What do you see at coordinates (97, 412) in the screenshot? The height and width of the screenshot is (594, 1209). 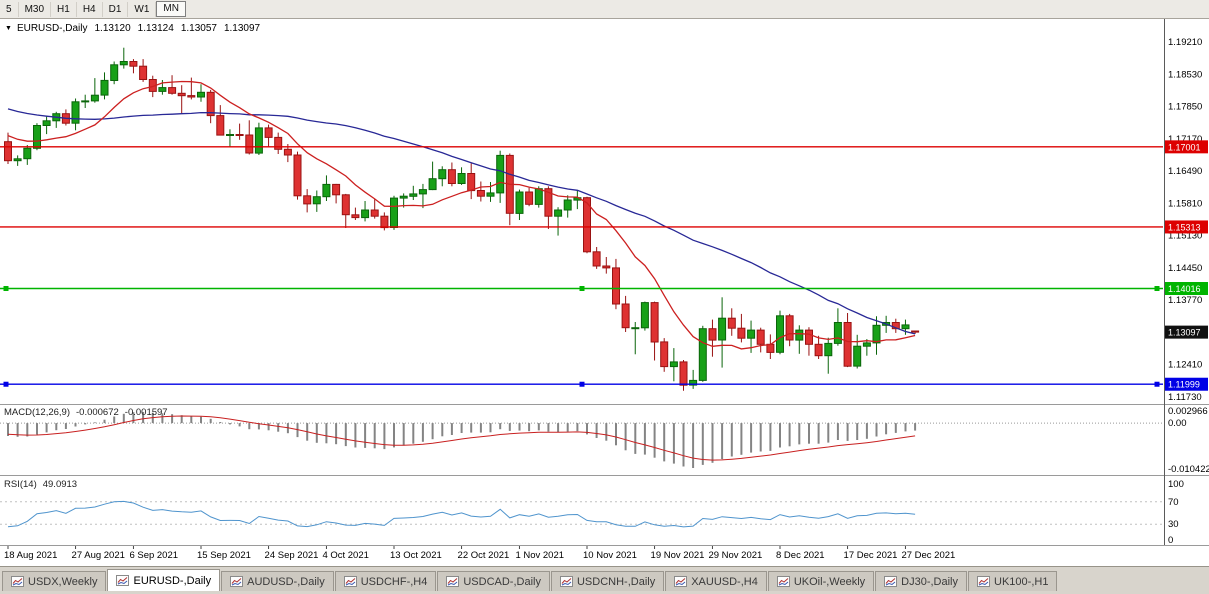 I see `macd-value-main: -0.000672` at bounding box center [97, 412].